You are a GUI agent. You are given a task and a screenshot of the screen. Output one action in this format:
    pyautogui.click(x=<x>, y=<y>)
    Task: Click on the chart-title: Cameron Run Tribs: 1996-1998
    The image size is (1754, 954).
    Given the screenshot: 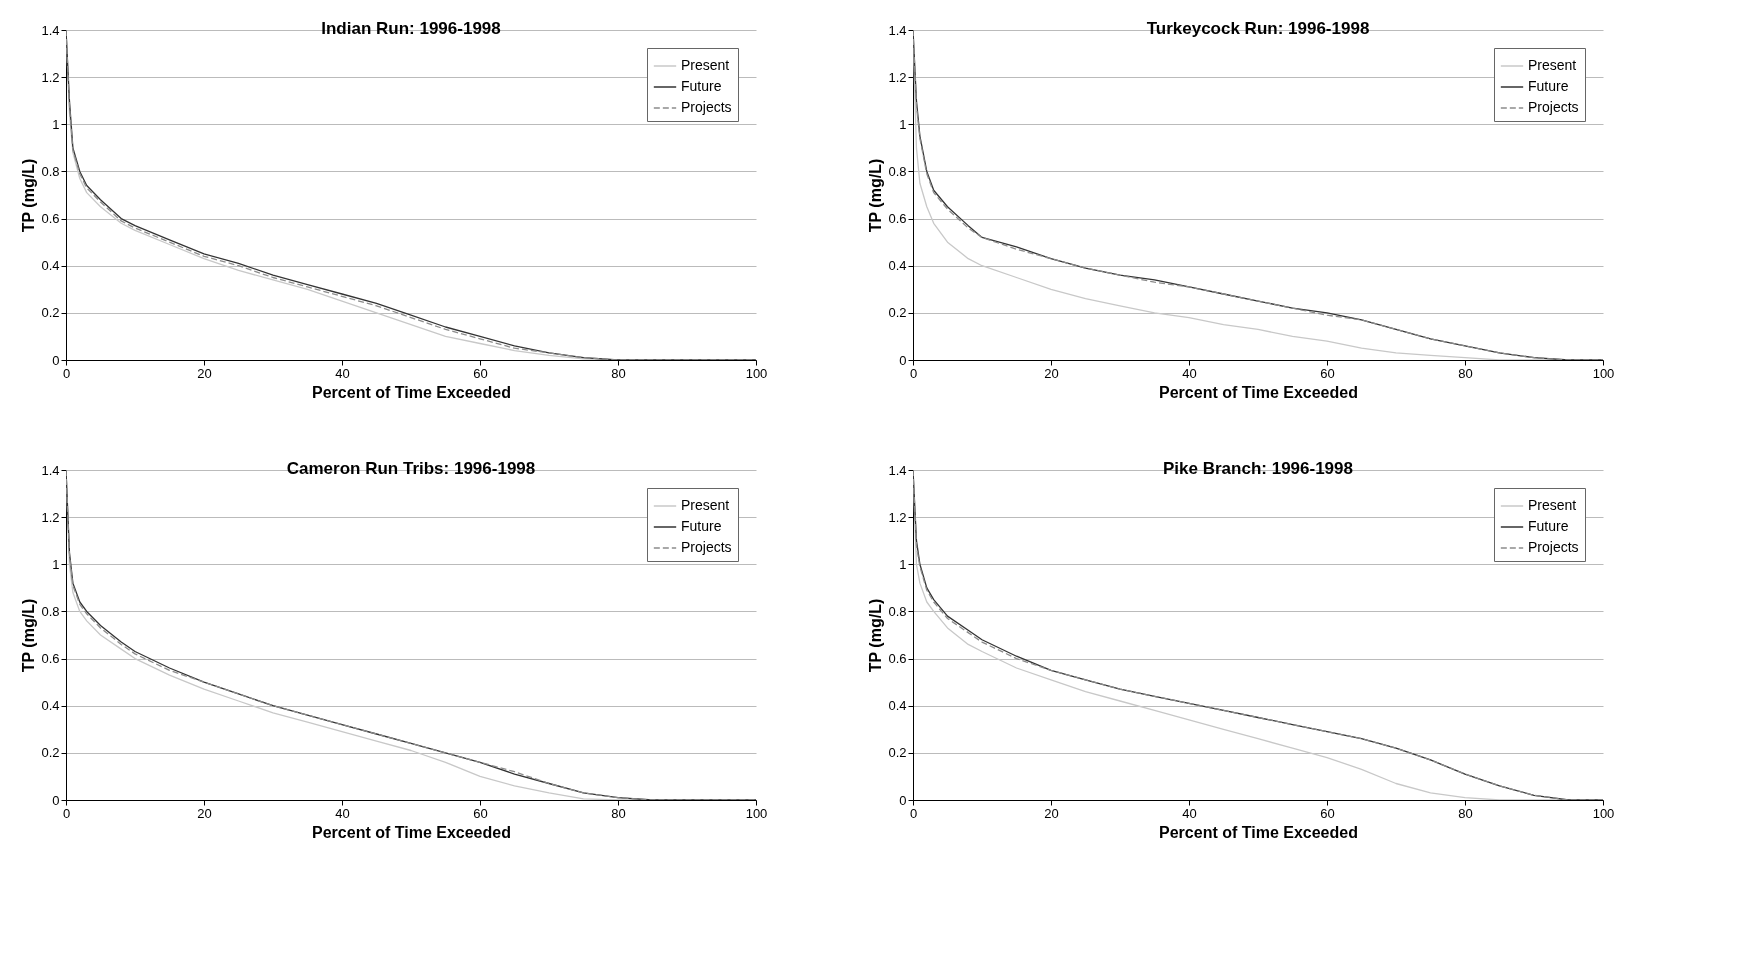 What is the action you would take?
    pyautogui.click(x=411, y=468)
    